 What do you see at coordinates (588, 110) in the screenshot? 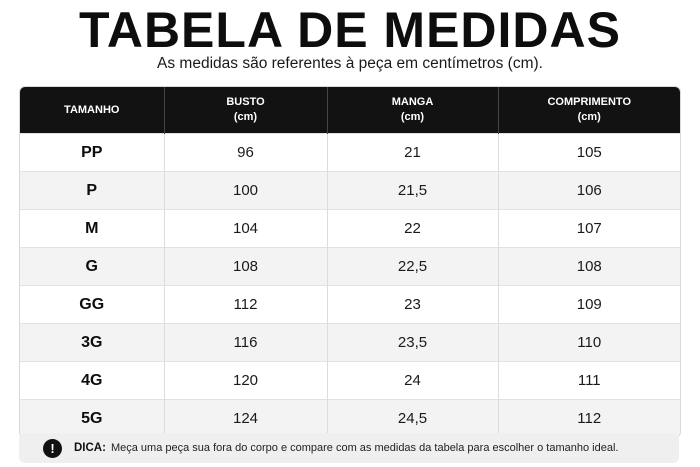
I see `header-comprimento: COMPRIMENTO (cm)` at bounding box center [588, 110].